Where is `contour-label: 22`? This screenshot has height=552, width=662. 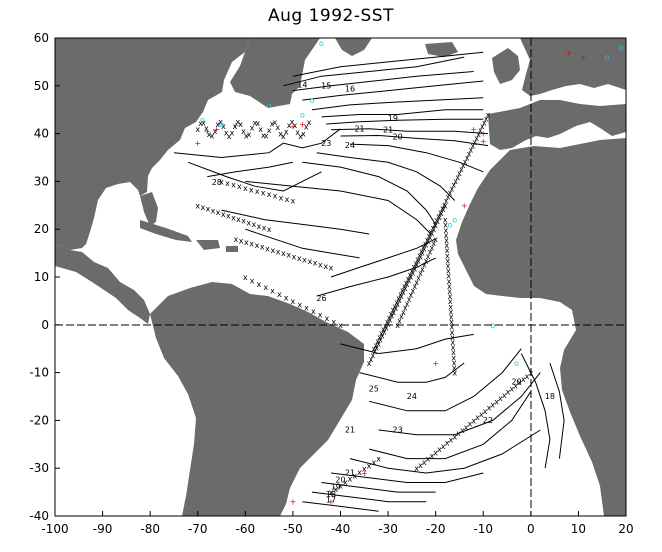 contour-label: 22 is located at coordinates (488, 420).